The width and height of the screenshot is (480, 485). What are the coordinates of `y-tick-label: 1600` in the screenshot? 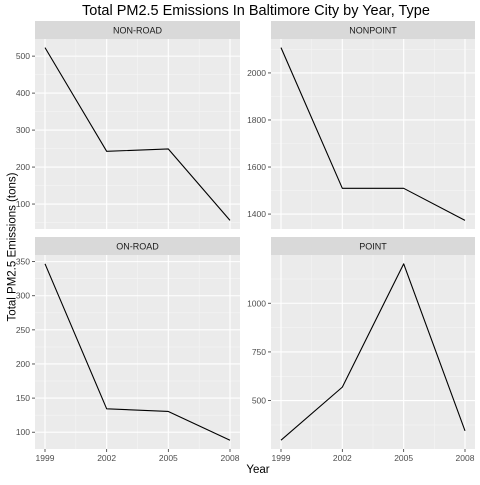 It's located at (256, 167).